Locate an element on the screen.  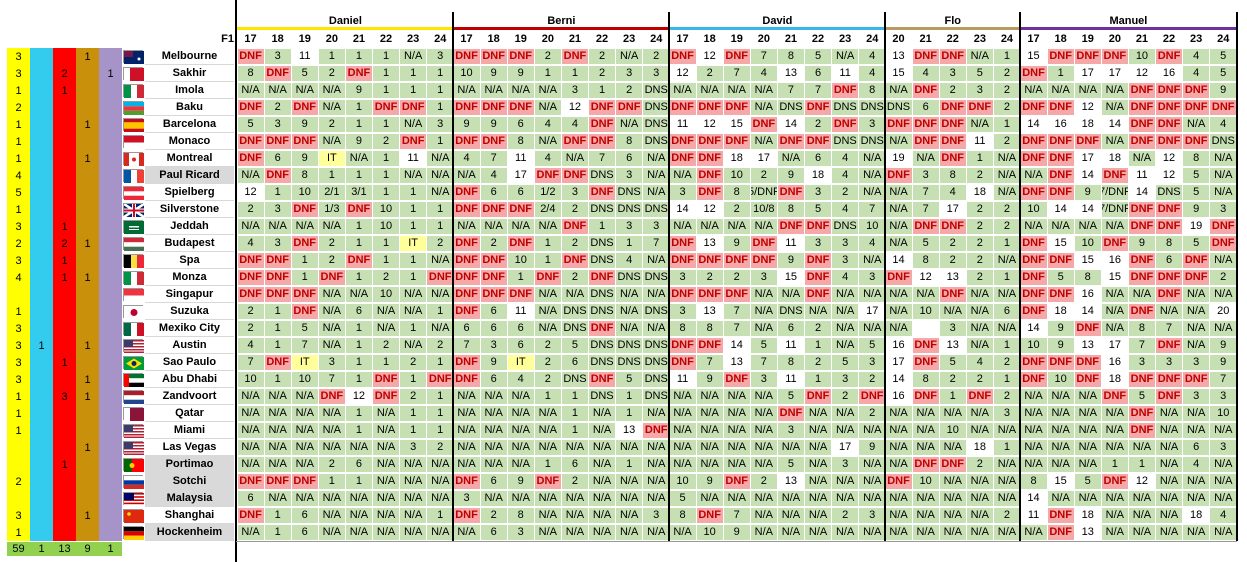
bh-flag-icon is located at coordinates (133, 74).